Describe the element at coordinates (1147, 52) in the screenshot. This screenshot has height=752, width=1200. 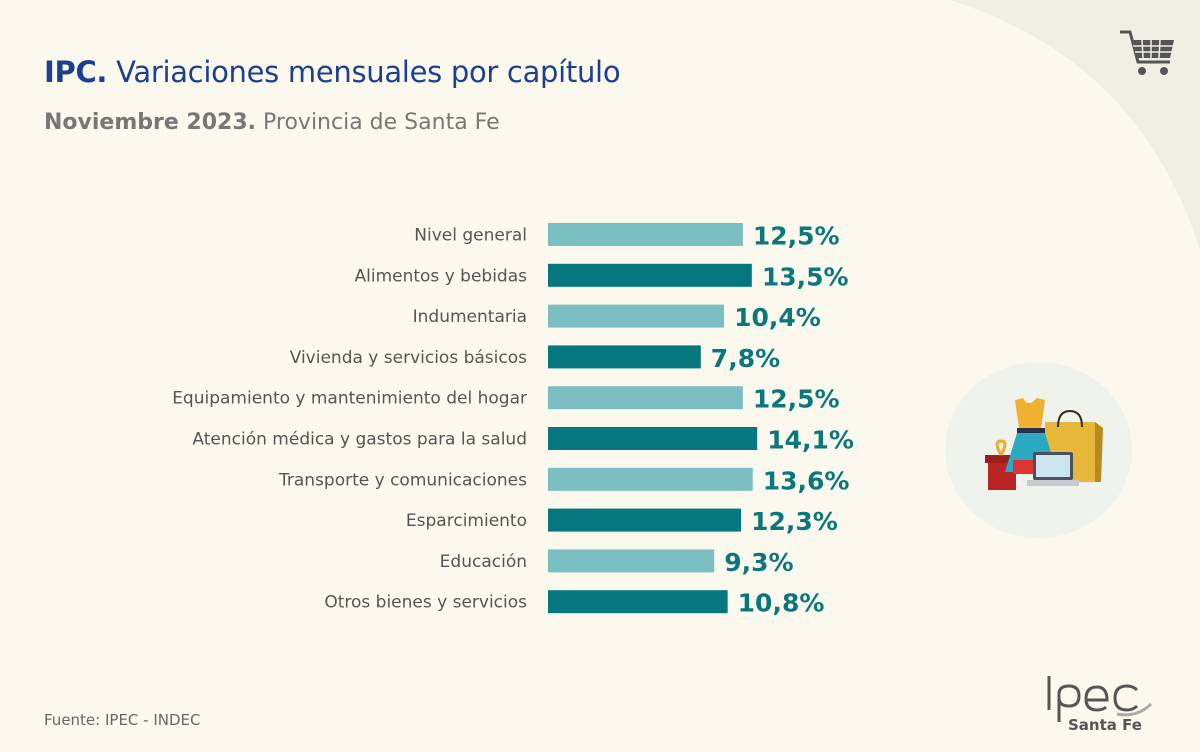
I see `shopping-cart-icon` at that location.